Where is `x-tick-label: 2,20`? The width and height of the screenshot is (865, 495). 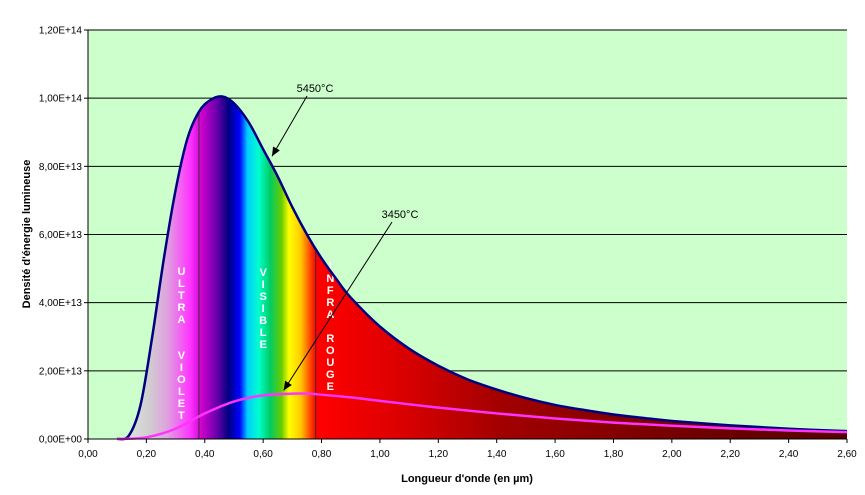 x-tick-label: 2,20 is located at coordinates (730, 454).